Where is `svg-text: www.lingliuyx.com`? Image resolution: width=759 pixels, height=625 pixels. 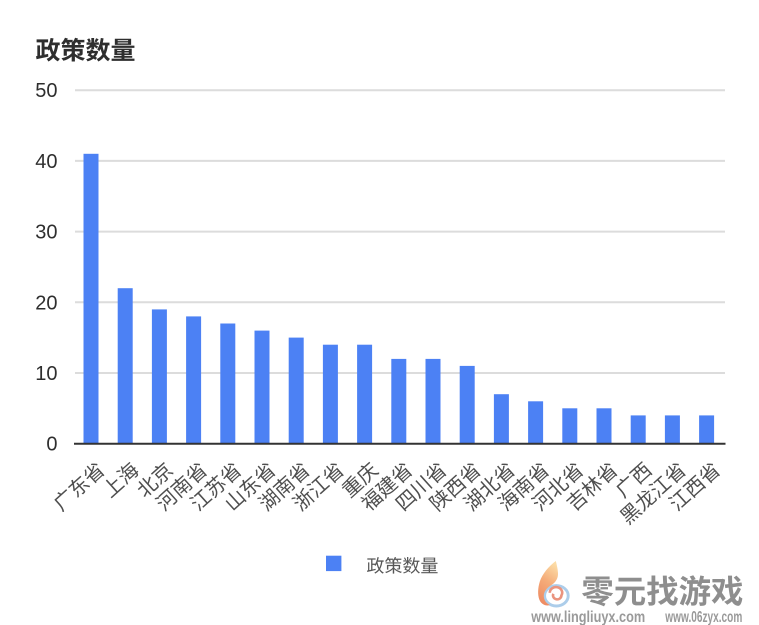
svg-text: www.lingliuyx.com is located at coordinates (587, 617).